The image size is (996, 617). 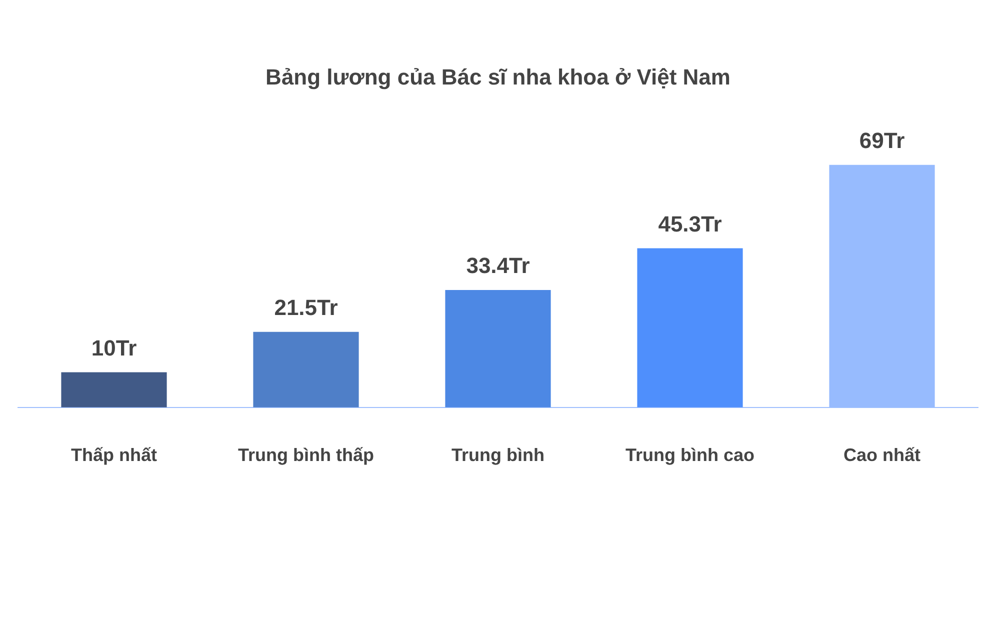 What do you see at coordinates (114, 347) in the screenshot?
I see `data-label: 10Tr` at bounding box center [114, 347].